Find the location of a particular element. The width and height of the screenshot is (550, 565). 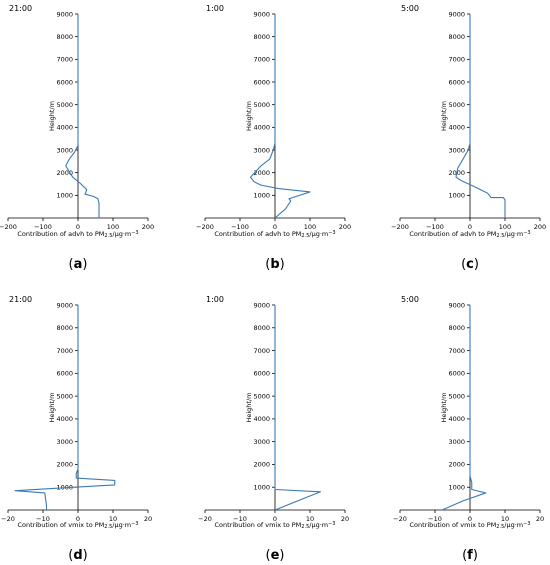

panel-label: (e) is located at coordinates (275, 555).